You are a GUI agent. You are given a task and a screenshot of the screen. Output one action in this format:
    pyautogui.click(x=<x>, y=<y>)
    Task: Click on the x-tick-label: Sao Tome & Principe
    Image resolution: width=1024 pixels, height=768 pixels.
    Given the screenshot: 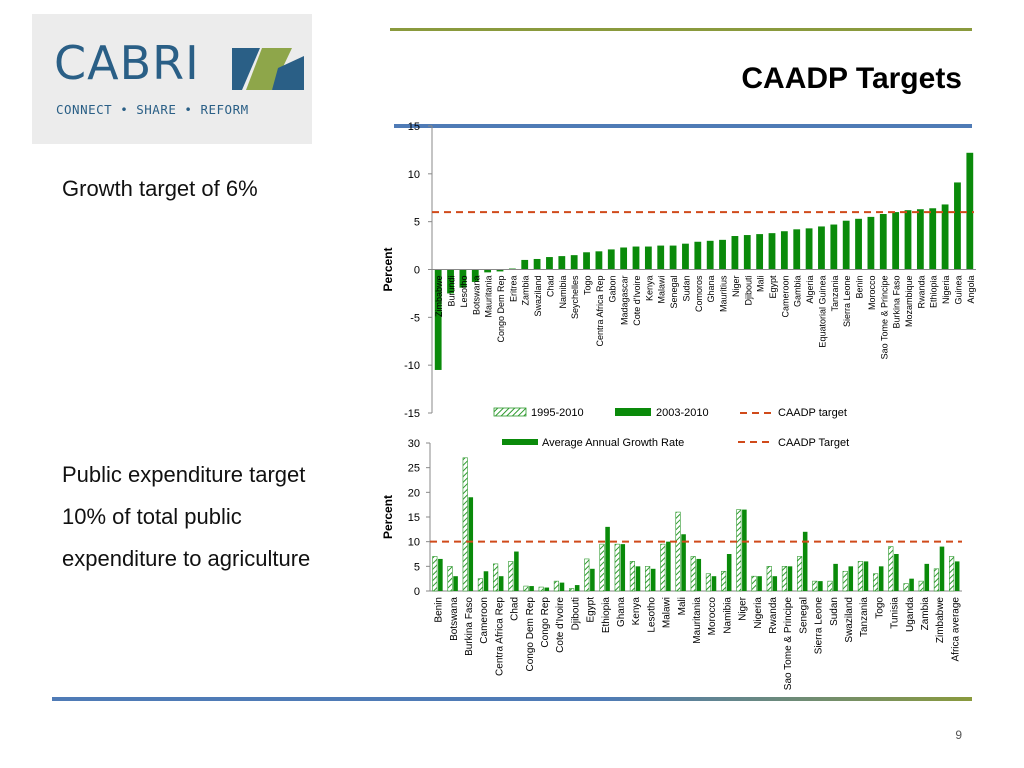 What is the action you would take?
    pyautogui.click(x=884, y=318)
    